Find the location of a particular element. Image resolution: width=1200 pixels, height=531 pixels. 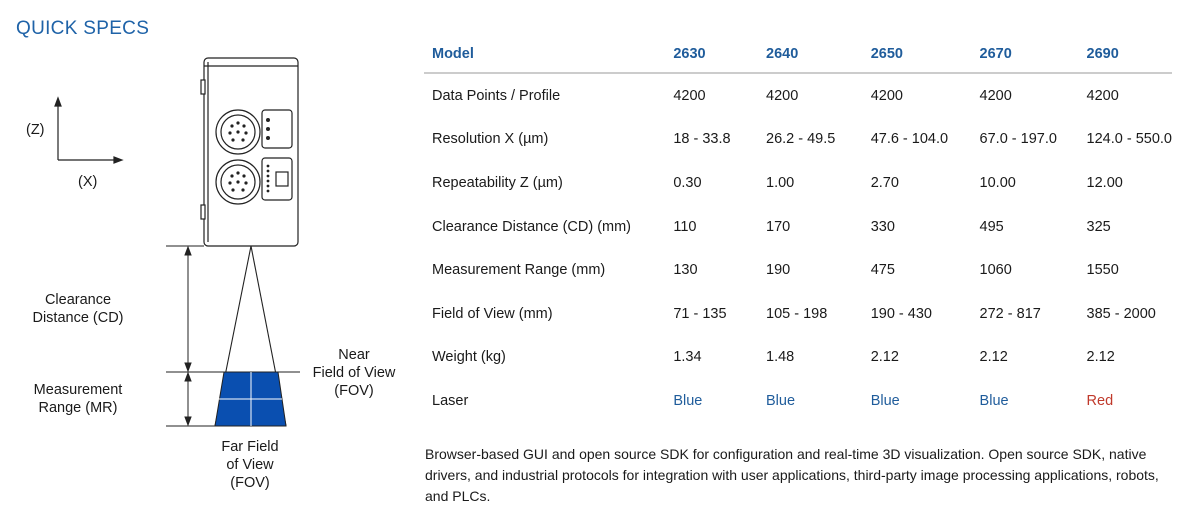

header-cell: 2690 is located at coordinates (1125, 55).